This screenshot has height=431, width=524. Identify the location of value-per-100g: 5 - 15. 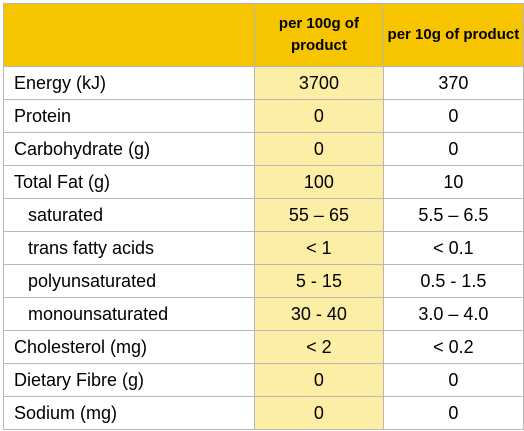
(319, 281).